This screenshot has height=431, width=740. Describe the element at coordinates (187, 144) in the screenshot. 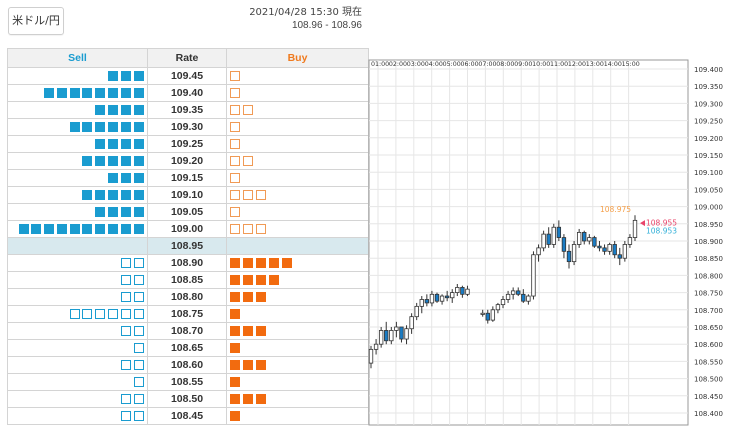

I see `rate-cell: 109.25` at that location.